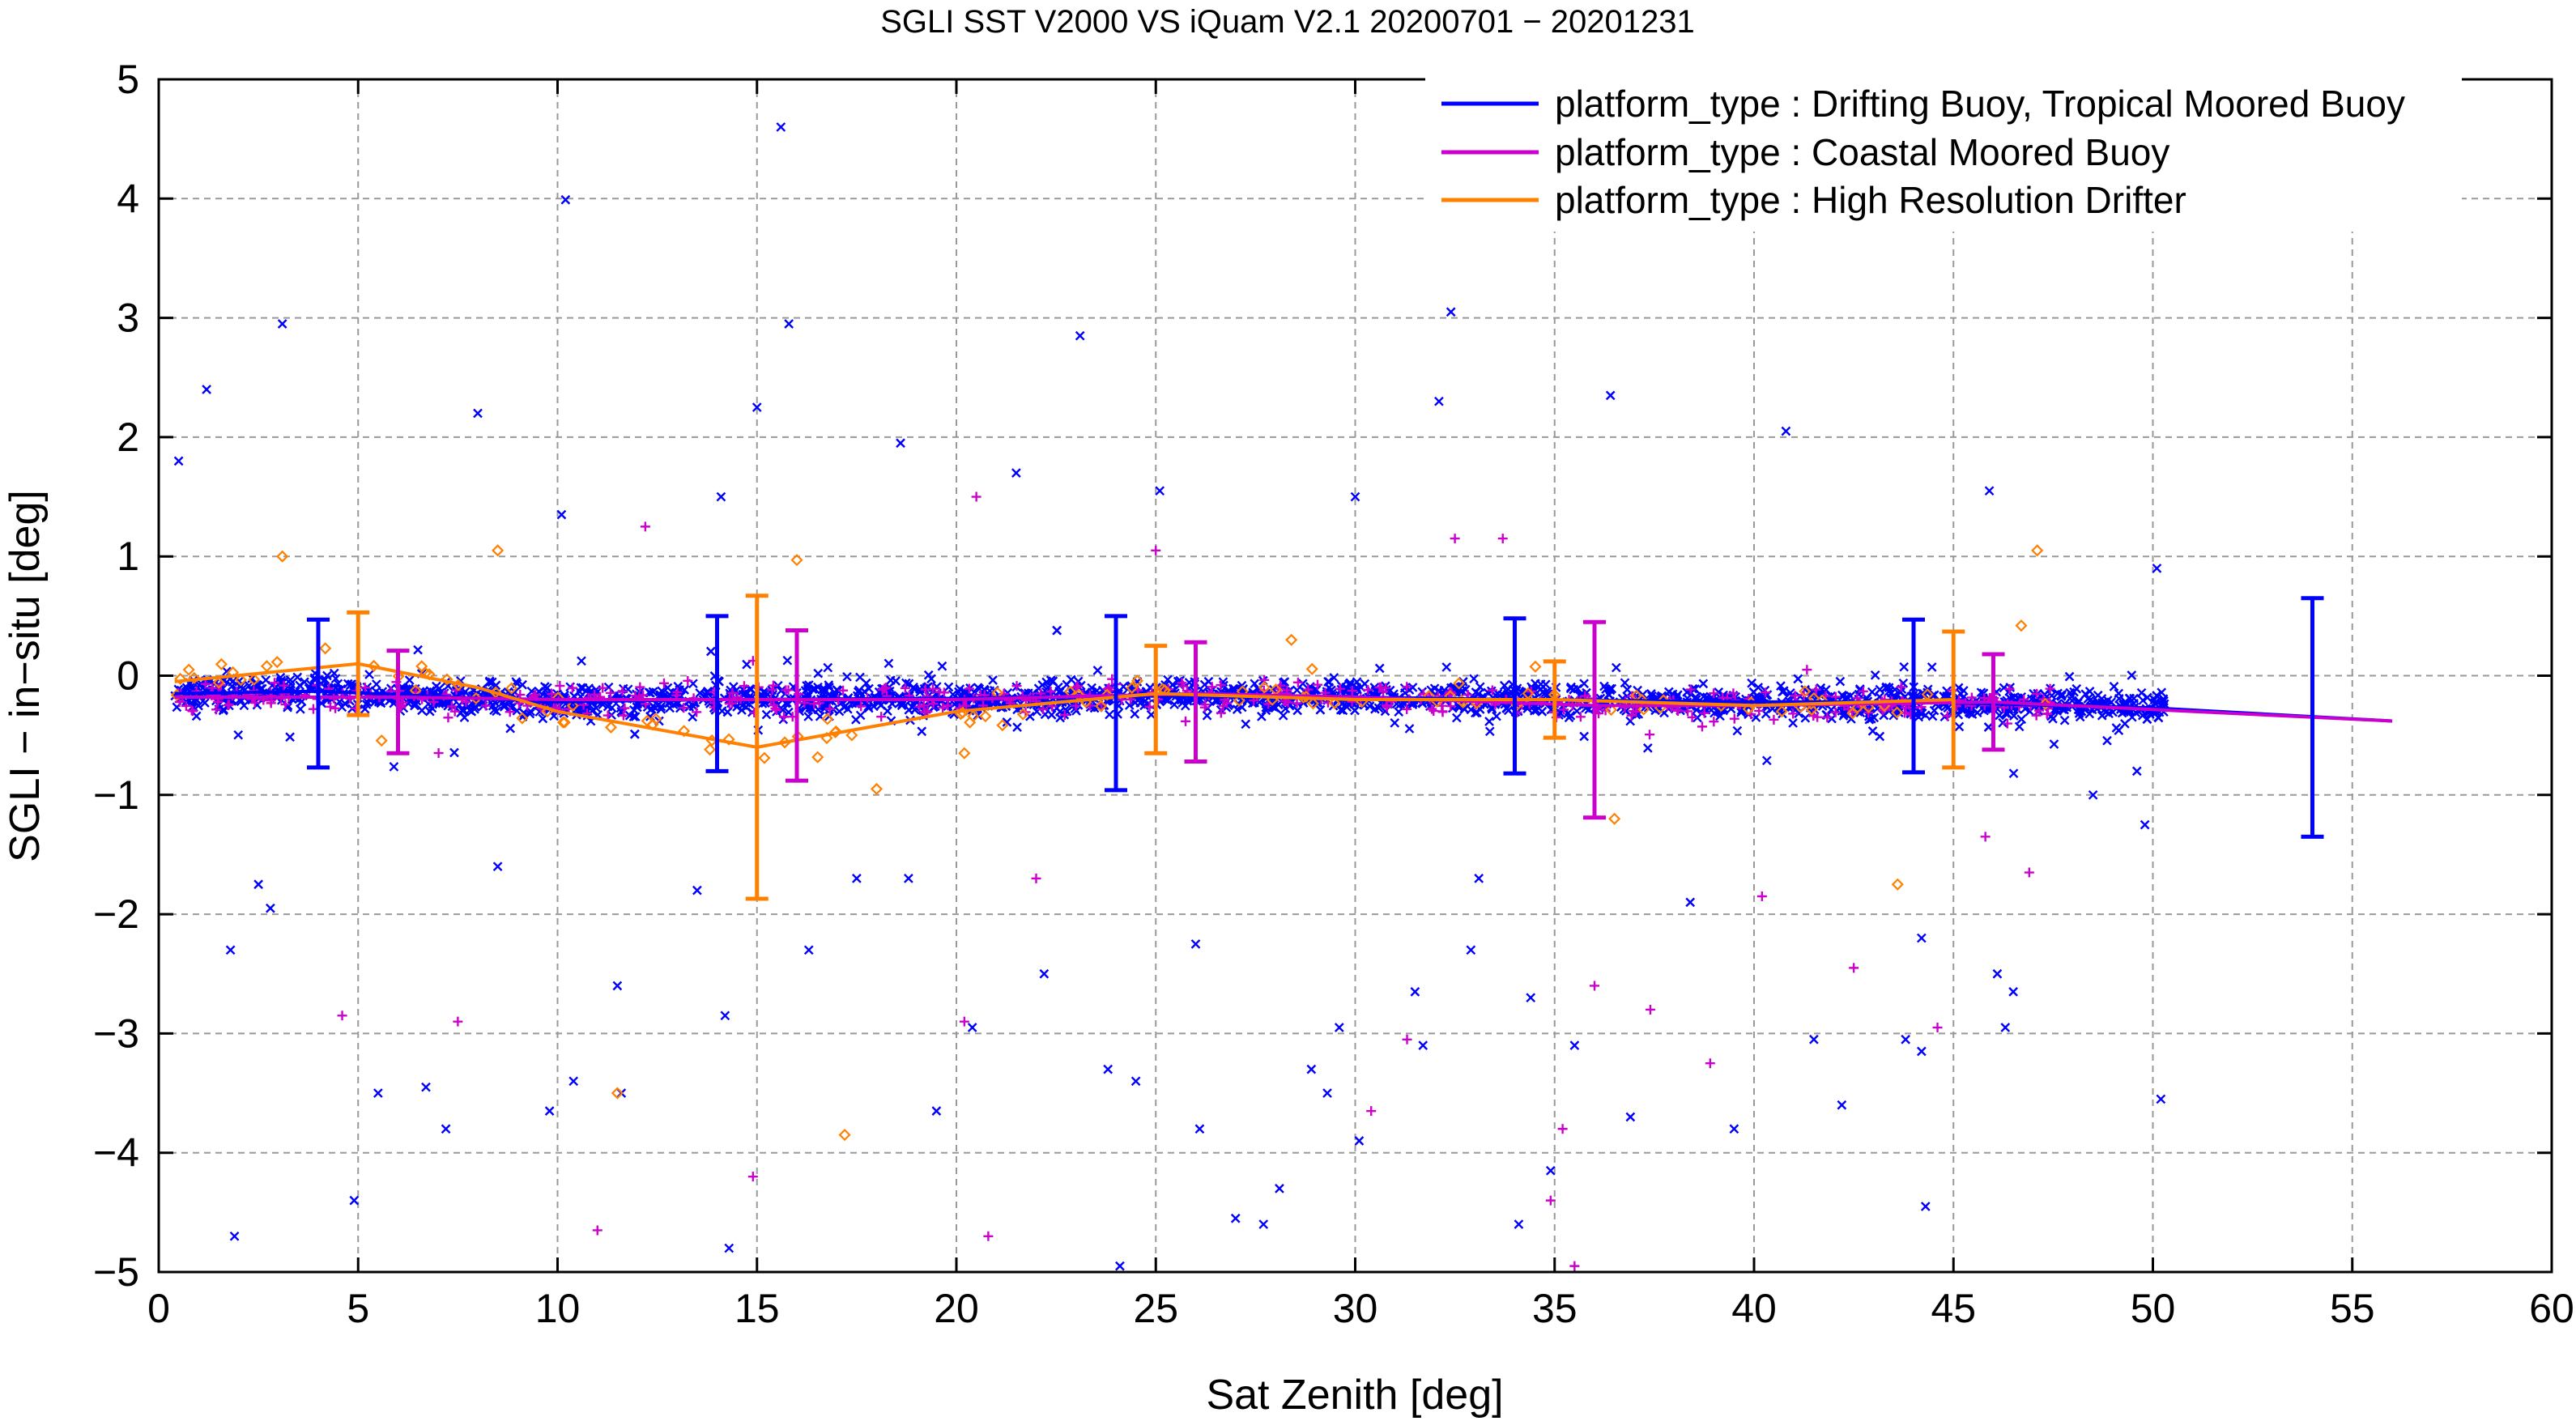  I want to click on x-tick-label: 45, so click(1953, 1308).